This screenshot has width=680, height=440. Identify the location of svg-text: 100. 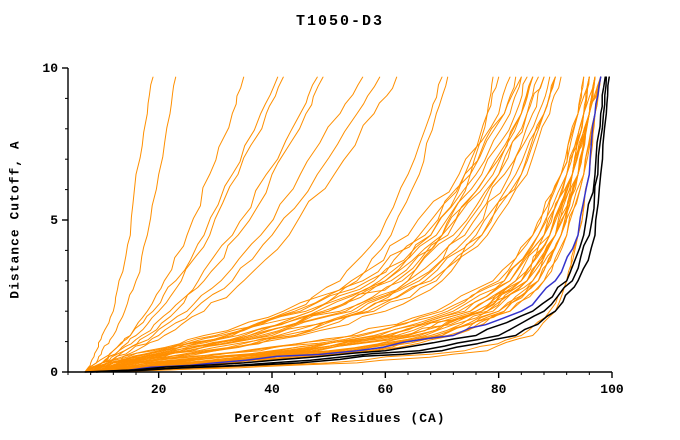
(612, 389).